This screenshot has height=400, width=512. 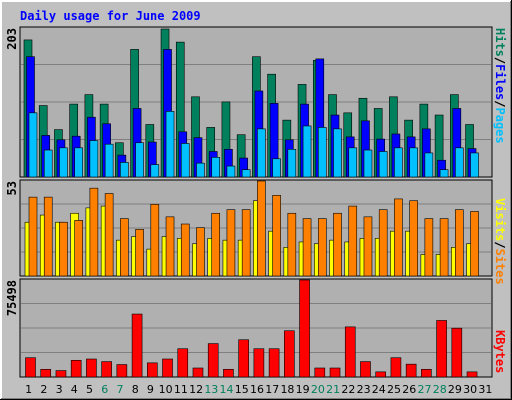 What do you see at coordinates (485, 389) in the screenshot?
I see `x-tick-label: 31` at bounding box center [485, 389].